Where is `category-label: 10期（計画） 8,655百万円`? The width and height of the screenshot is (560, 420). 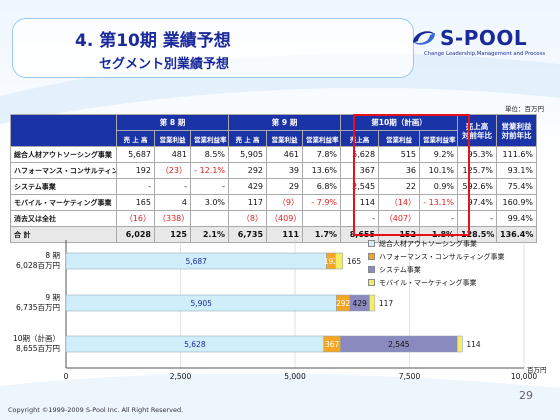
category-label: 10期（計画） 8,655百万円 is located at coordinates (34, 344).